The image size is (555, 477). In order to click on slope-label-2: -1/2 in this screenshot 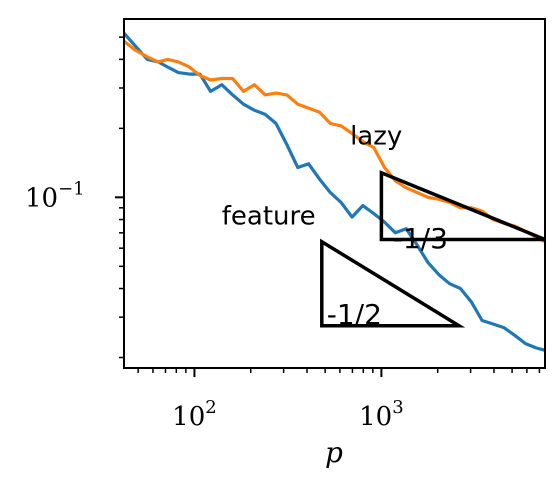, I will do `click(354, 314)`.